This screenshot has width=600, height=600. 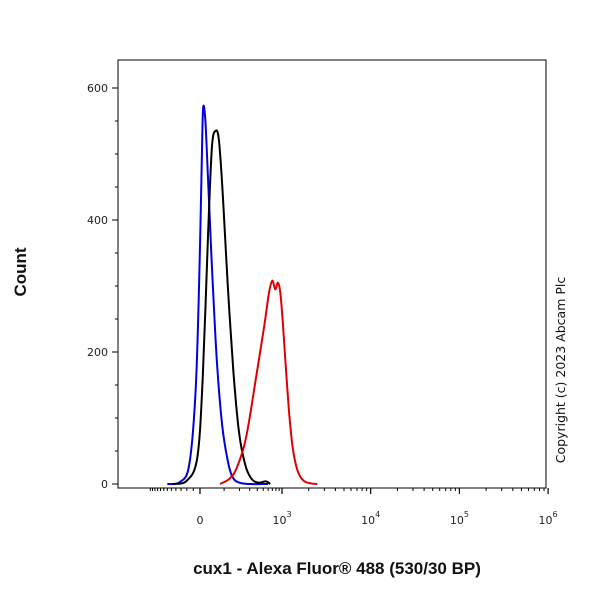 I want to click on x-axis-title: cux1 - Alexa Fluor® 488 (530/30 BP), so click(x=337, y=568).